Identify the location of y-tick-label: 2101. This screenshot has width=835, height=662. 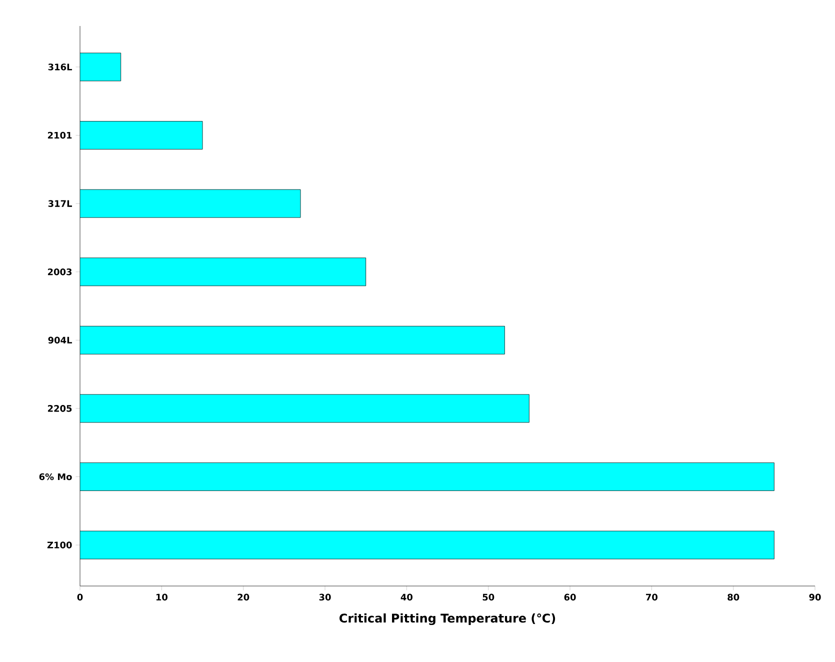
(60, 135).